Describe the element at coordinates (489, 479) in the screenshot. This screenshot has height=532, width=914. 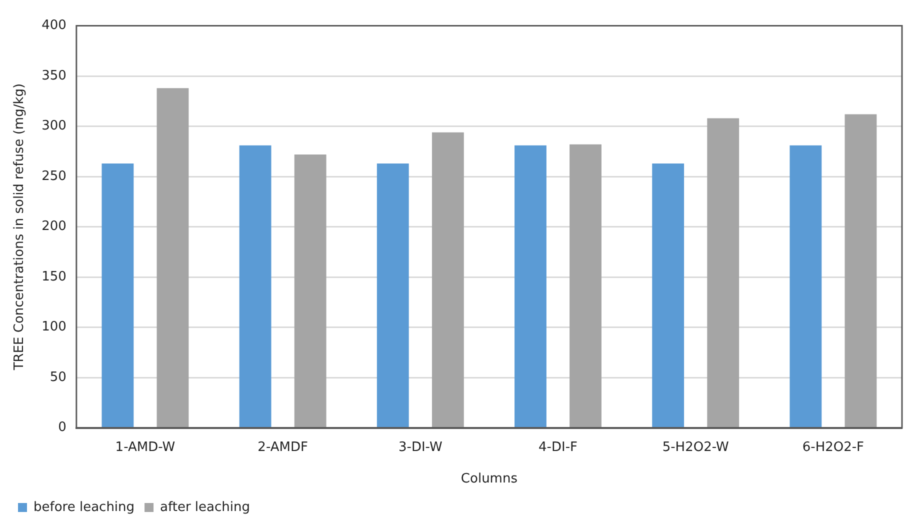
I see `x-axis-title: Columns` at that location.